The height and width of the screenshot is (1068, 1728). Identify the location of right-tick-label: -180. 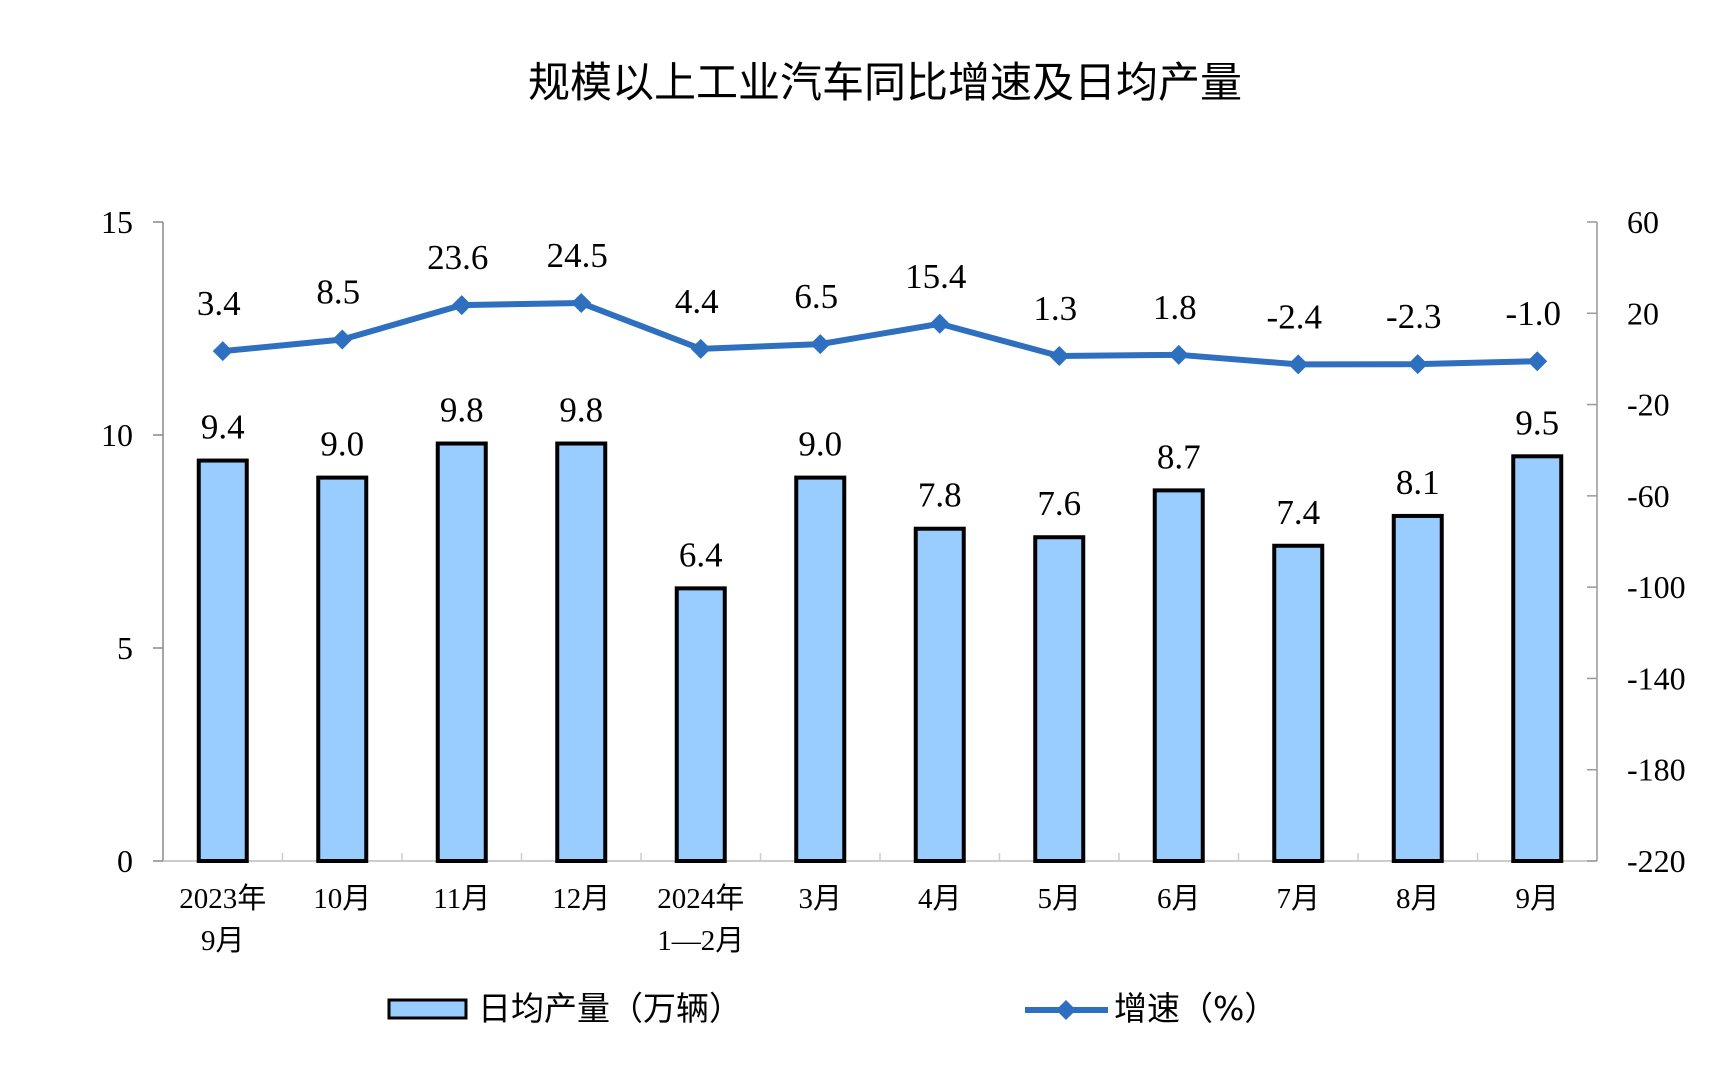
(1656, 770).